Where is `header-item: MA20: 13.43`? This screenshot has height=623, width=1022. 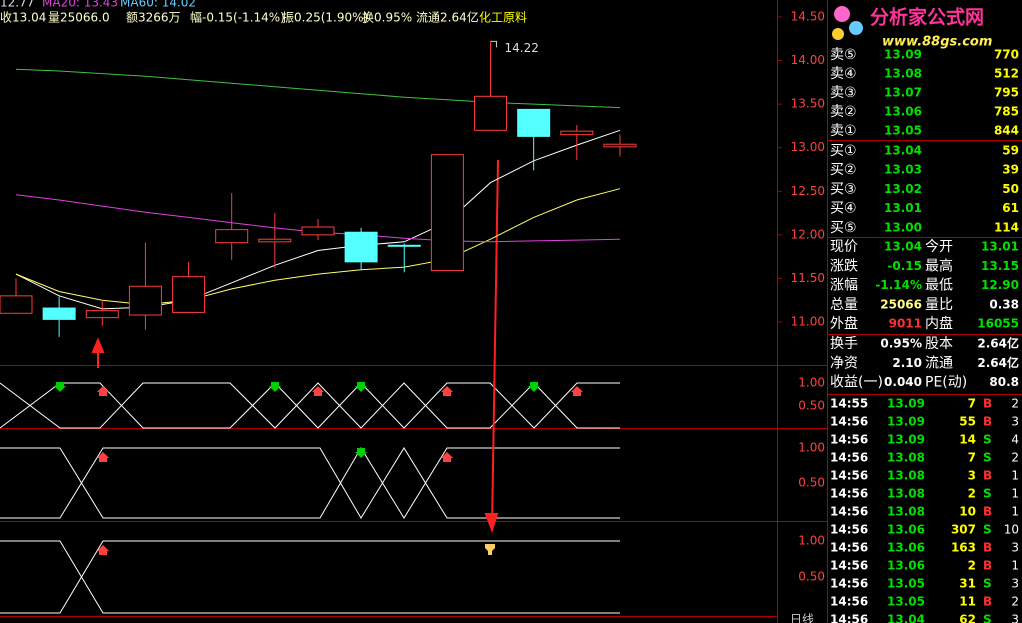 header-item: MA20: 13.43 is located at coordinates (80, 5).